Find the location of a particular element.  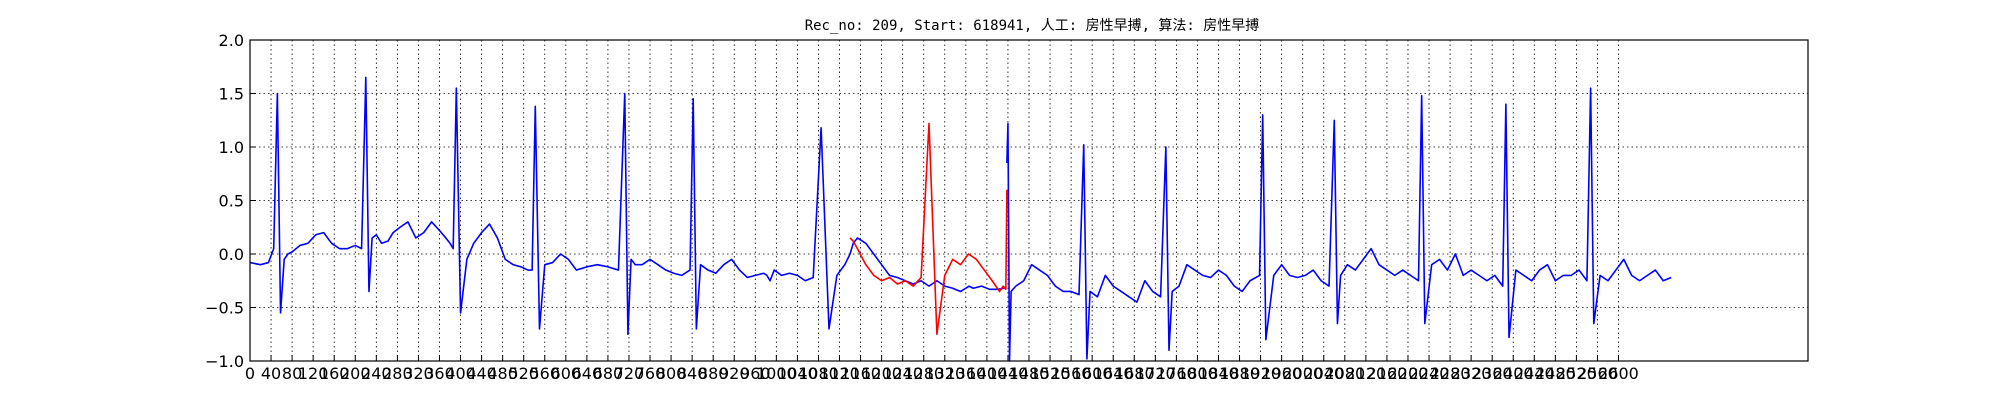

x-tick-label: 2400 is located at coordinates (1513, 373).